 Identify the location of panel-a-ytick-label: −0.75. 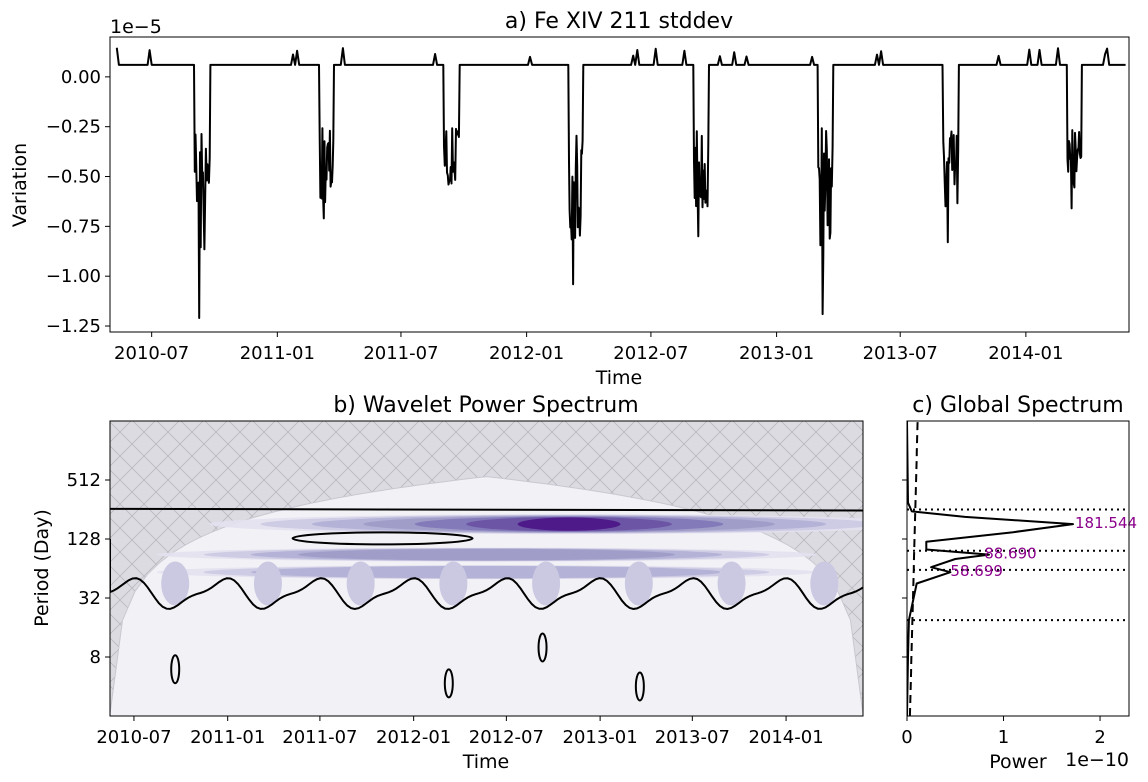
(73, 226).